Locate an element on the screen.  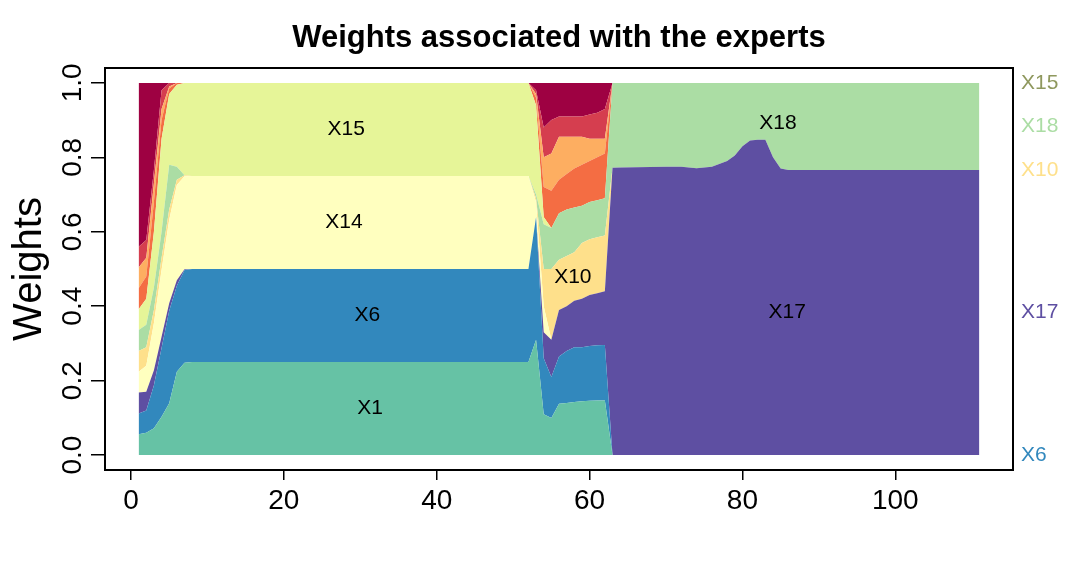
series-label: X6 is located at coordinates (367, 314).